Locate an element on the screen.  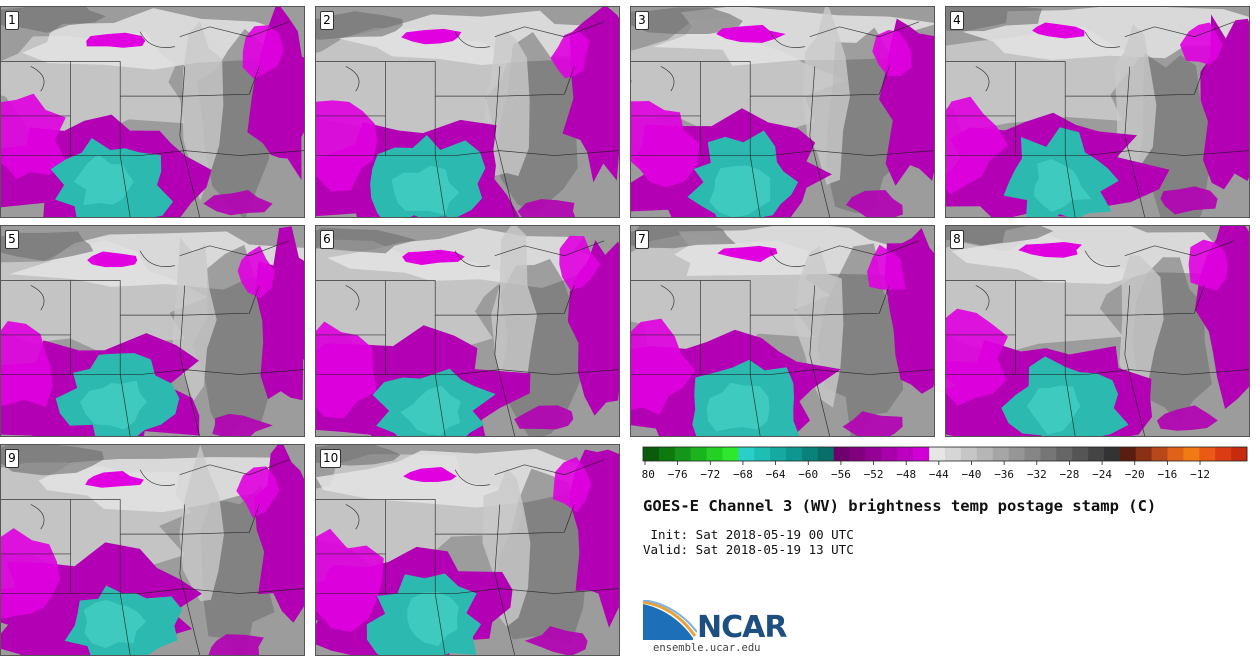
ensemble-member-panel-3: 3 is located at coordinates (782, 112).